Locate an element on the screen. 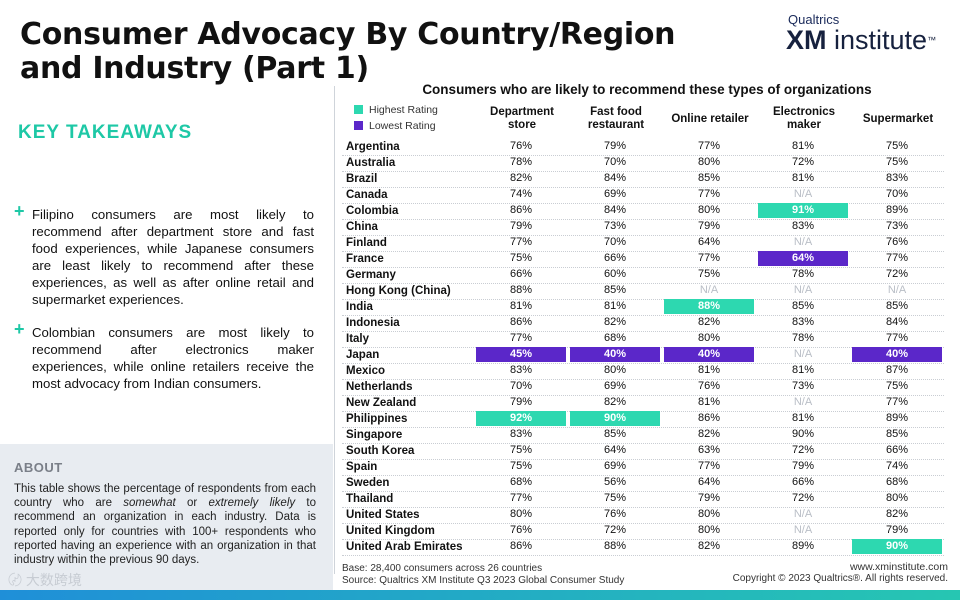 This screenshot has height=600, width=960. table-cell: 91% is located at coordinates (803, 210).